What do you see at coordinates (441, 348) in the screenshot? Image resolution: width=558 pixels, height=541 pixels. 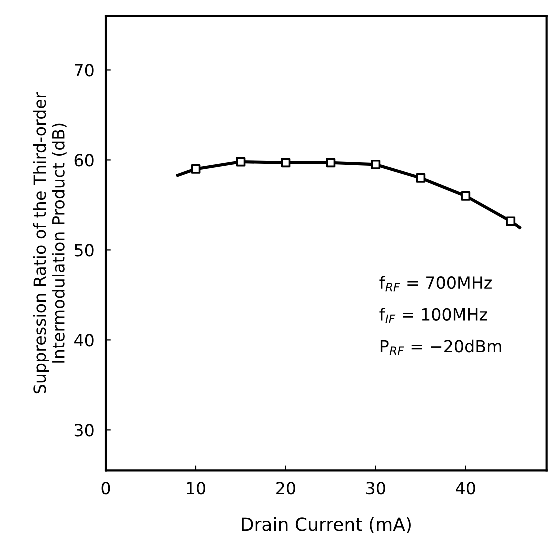 I see `annotation: P$_{RF}$ = −20dBm` at bounding box center [441, 348].